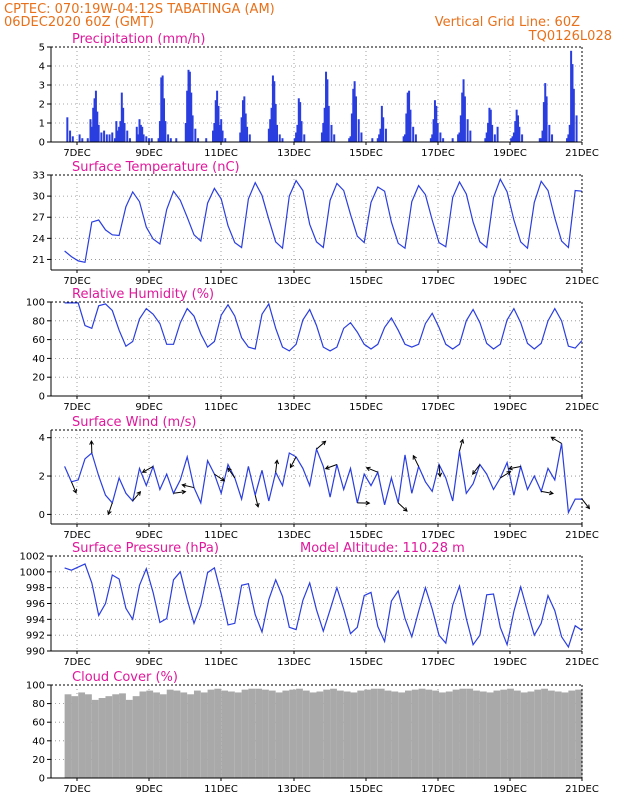 This screenshot has height=800, width=618. I want to click on cloud-xtick-label: 13DEC, so click(294, 789).